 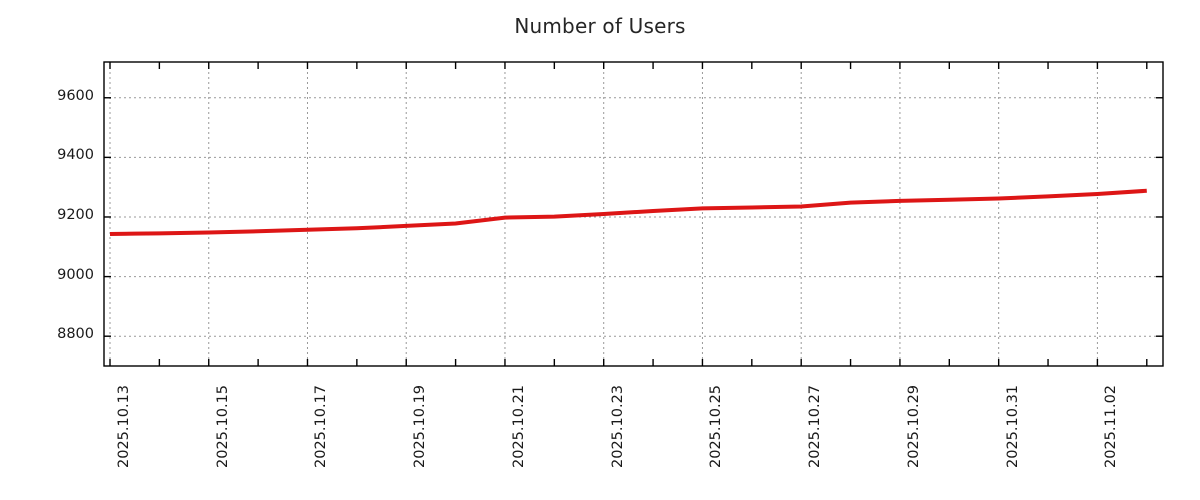 I want to click on x-axis-tick-label: 2025.10.31, so click(x=1012, y=426).